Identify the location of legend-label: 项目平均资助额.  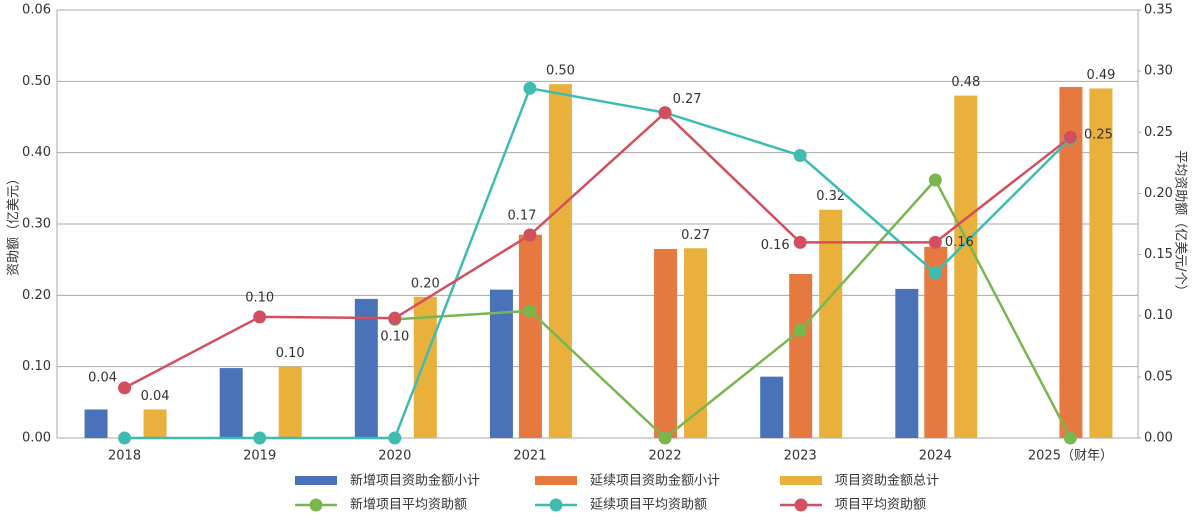
(880, 505).